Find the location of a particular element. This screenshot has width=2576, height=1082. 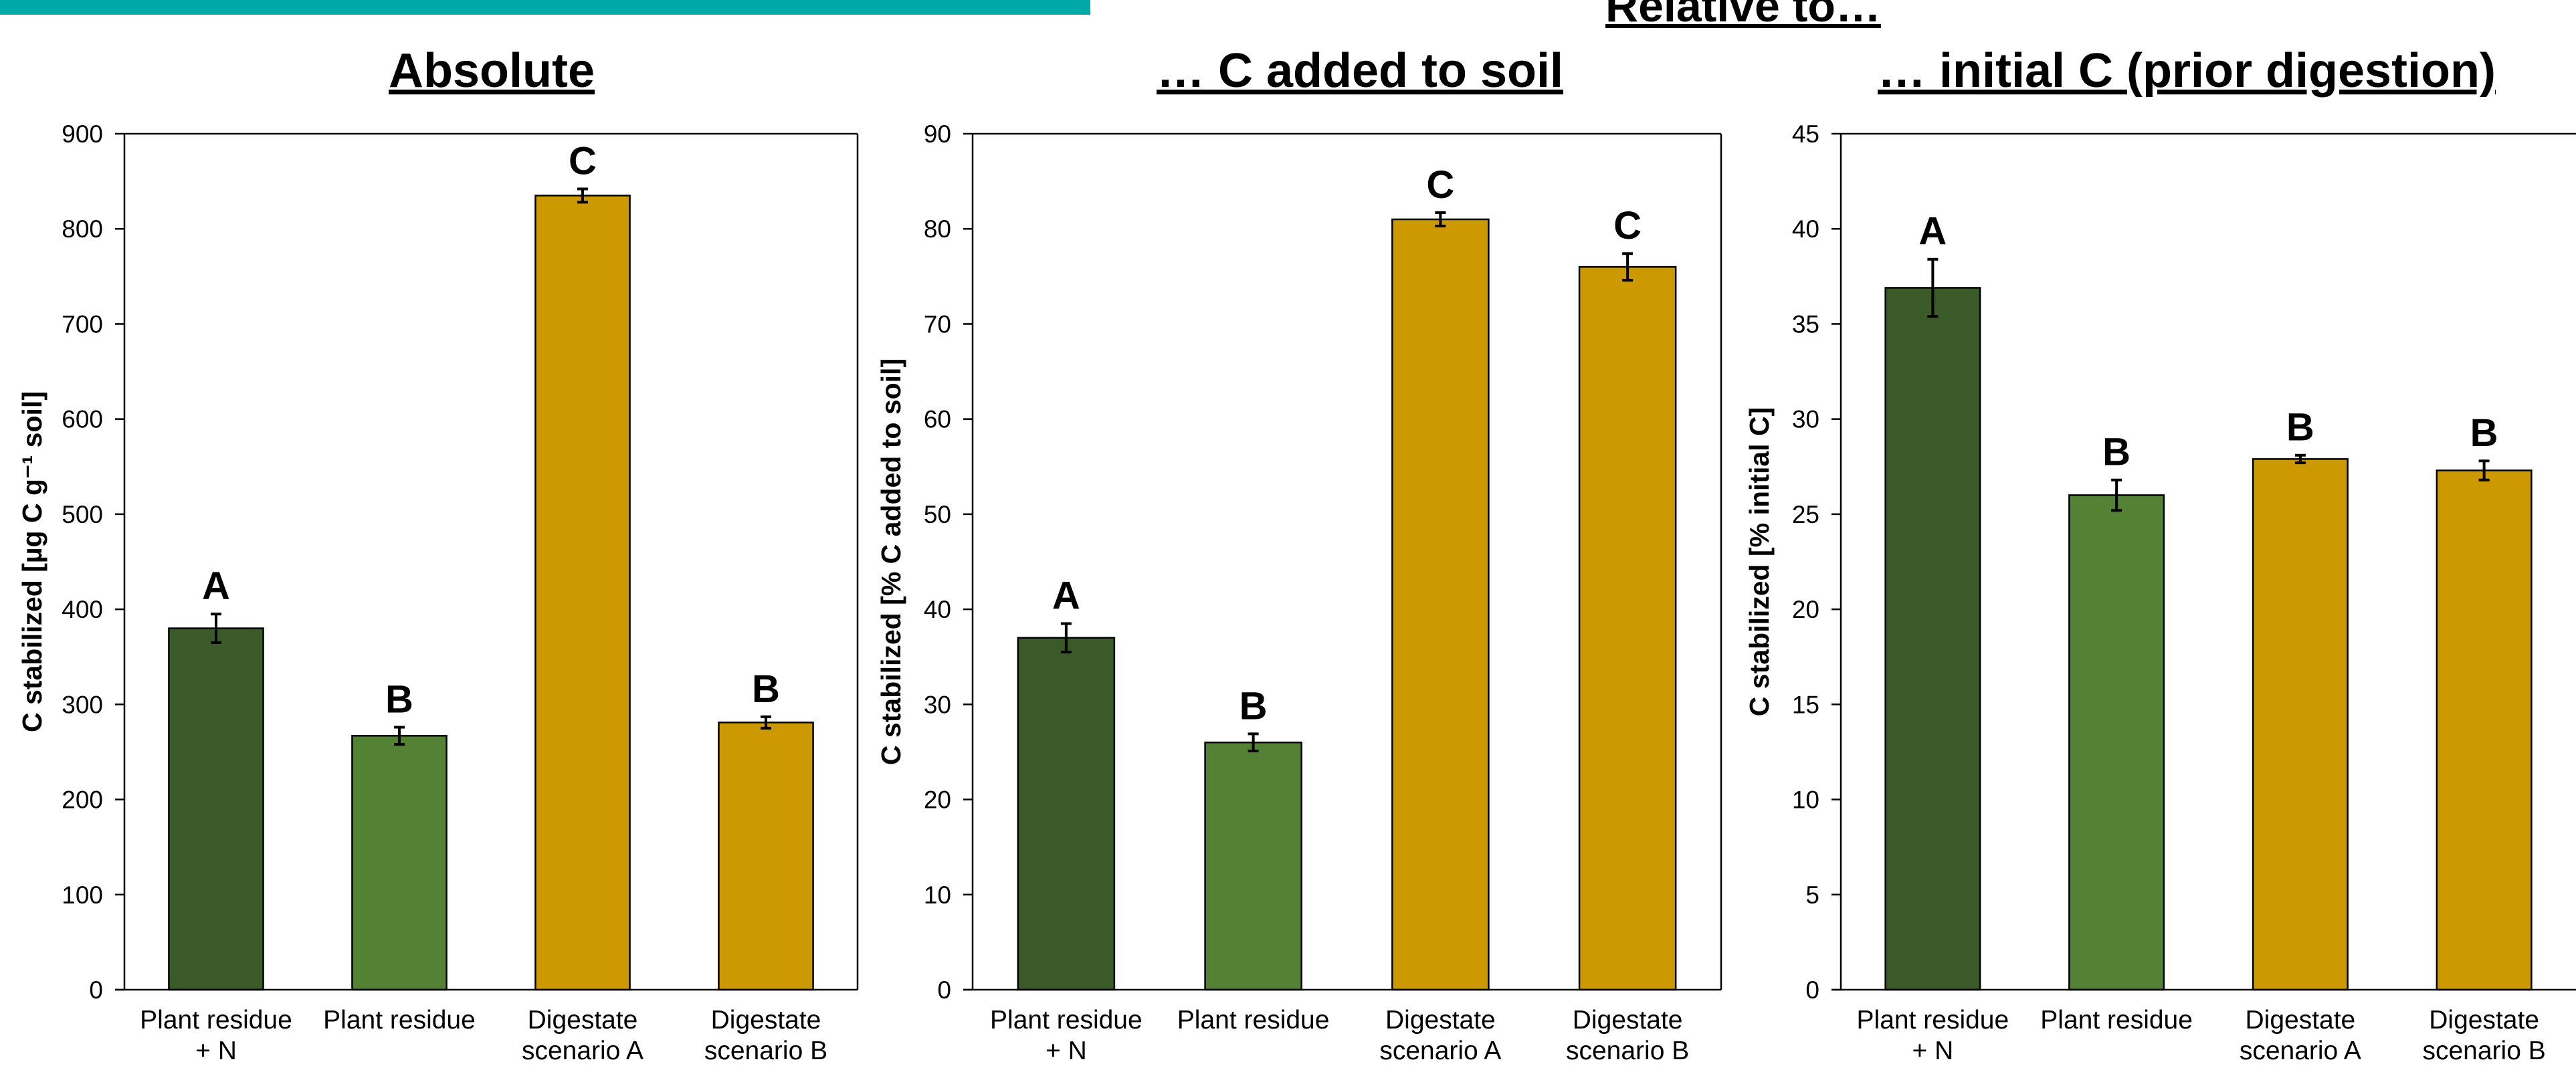

y-tick-label: 60 is located at coordinates (938, 419).